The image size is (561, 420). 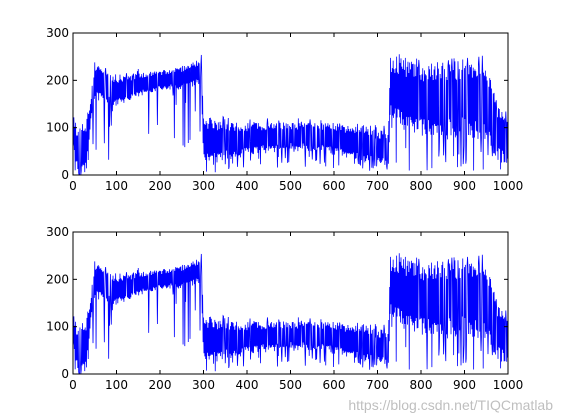 What do you see at coordinates (450, 405) in the screenshot?
I see `watermark-text: https://blog.csdn.net/TIQCmatlab` at bounding box center [450, 405].